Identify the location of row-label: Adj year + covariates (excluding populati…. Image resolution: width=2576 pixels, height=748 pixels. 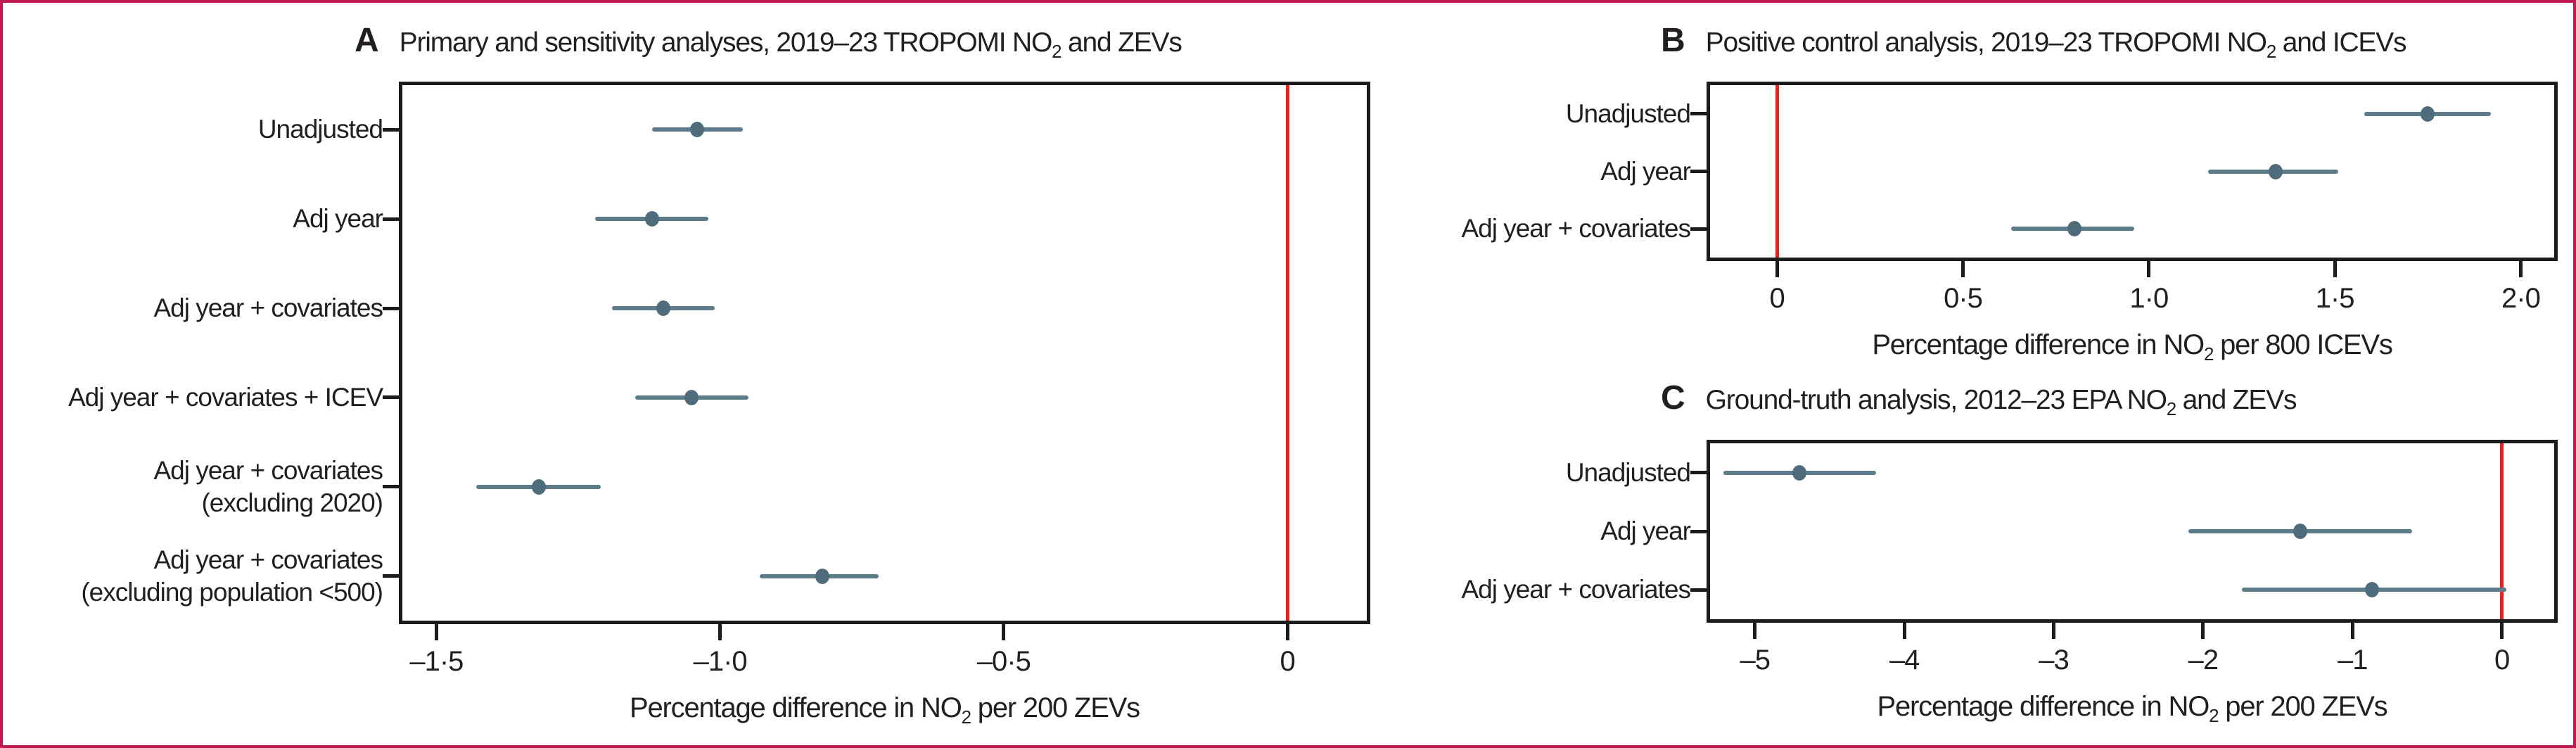
(193, 576).